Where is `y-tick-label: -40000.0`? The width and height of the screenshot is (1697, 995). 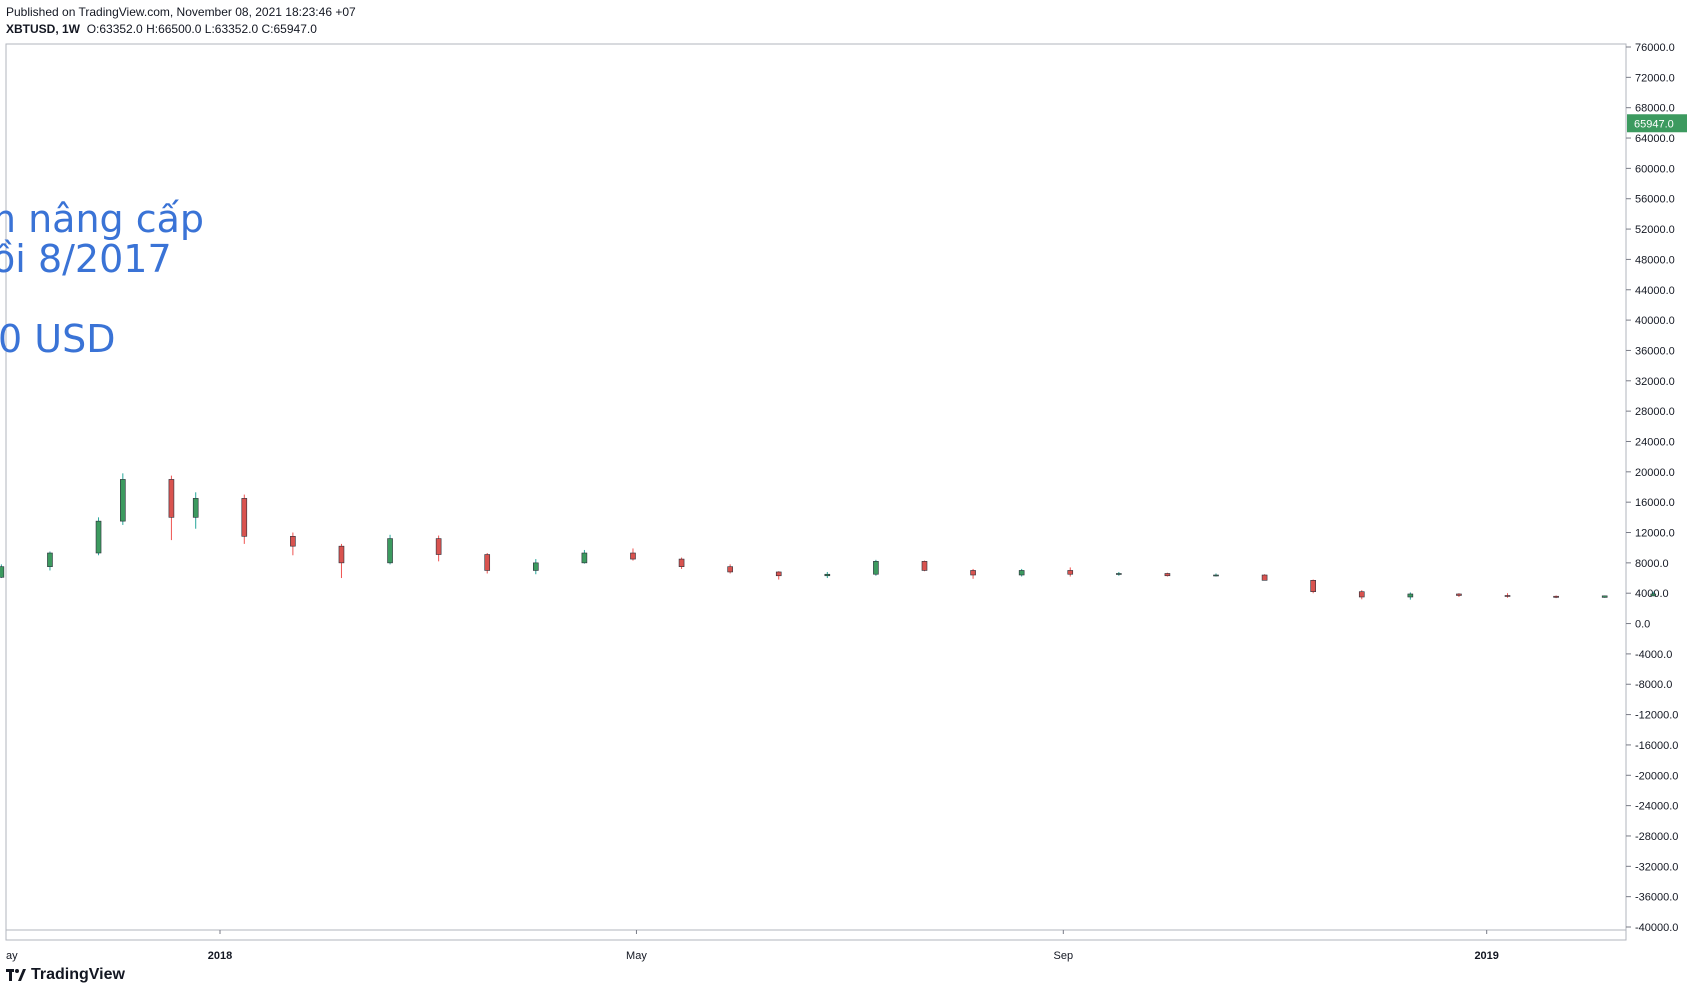 y-tick-label: -40000.0 is located at coordinates (1656, 928).